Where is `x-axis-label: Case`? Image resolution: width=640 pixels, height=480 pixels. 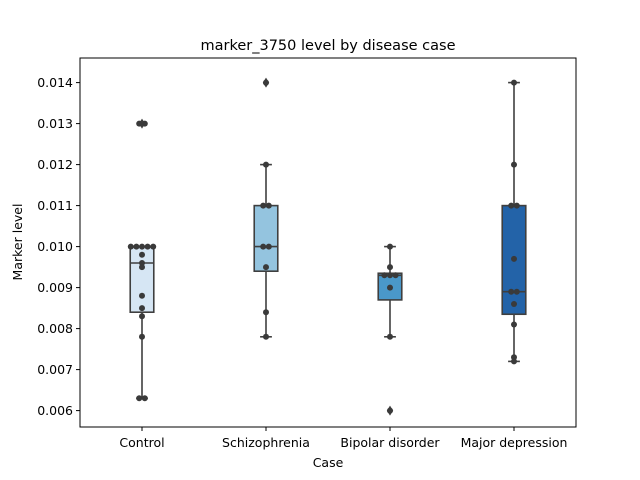
x-axis-label: Case is located at coordinates (328, 462).